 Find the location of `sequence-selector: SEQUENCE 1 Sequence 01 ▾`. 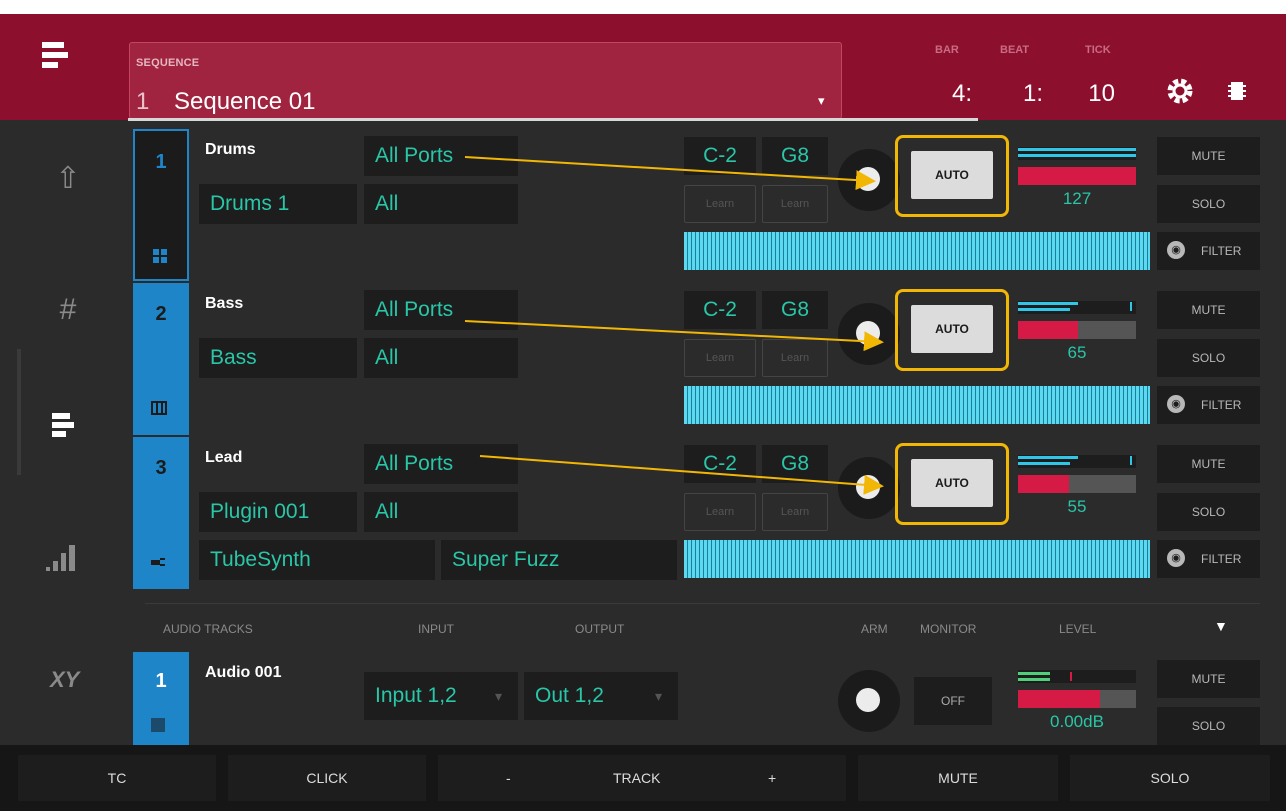

sequence-selector: SEQUENCE 1 Sequence 01 ▾ is located at coordinates (485, 80).